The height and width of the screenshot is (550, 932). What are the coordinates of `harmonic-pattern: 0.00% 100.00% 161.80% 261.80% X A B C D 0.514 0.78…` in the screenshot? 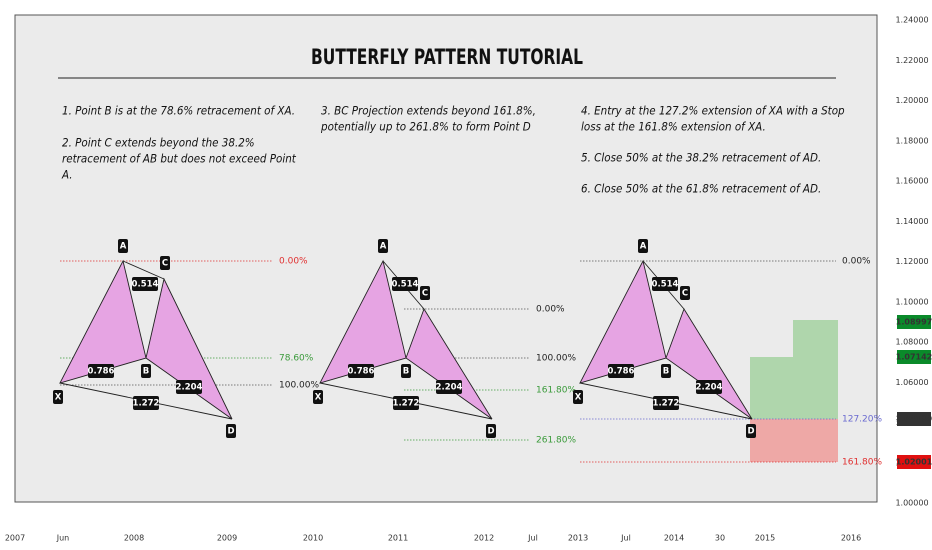 It's located at (444, 342).